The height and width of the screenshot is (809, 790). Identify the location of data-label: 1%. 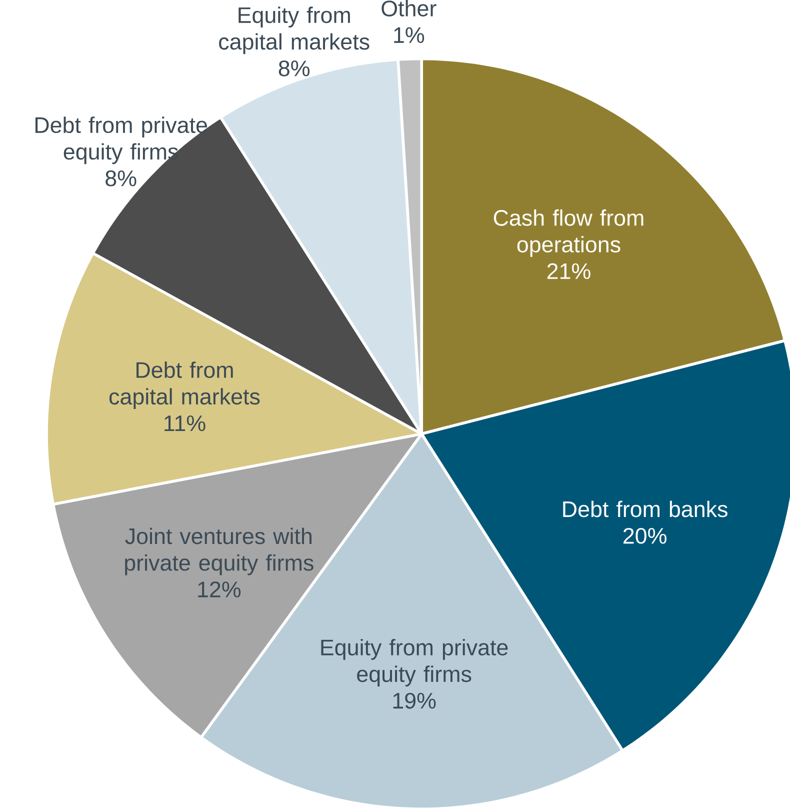
(409, 35).